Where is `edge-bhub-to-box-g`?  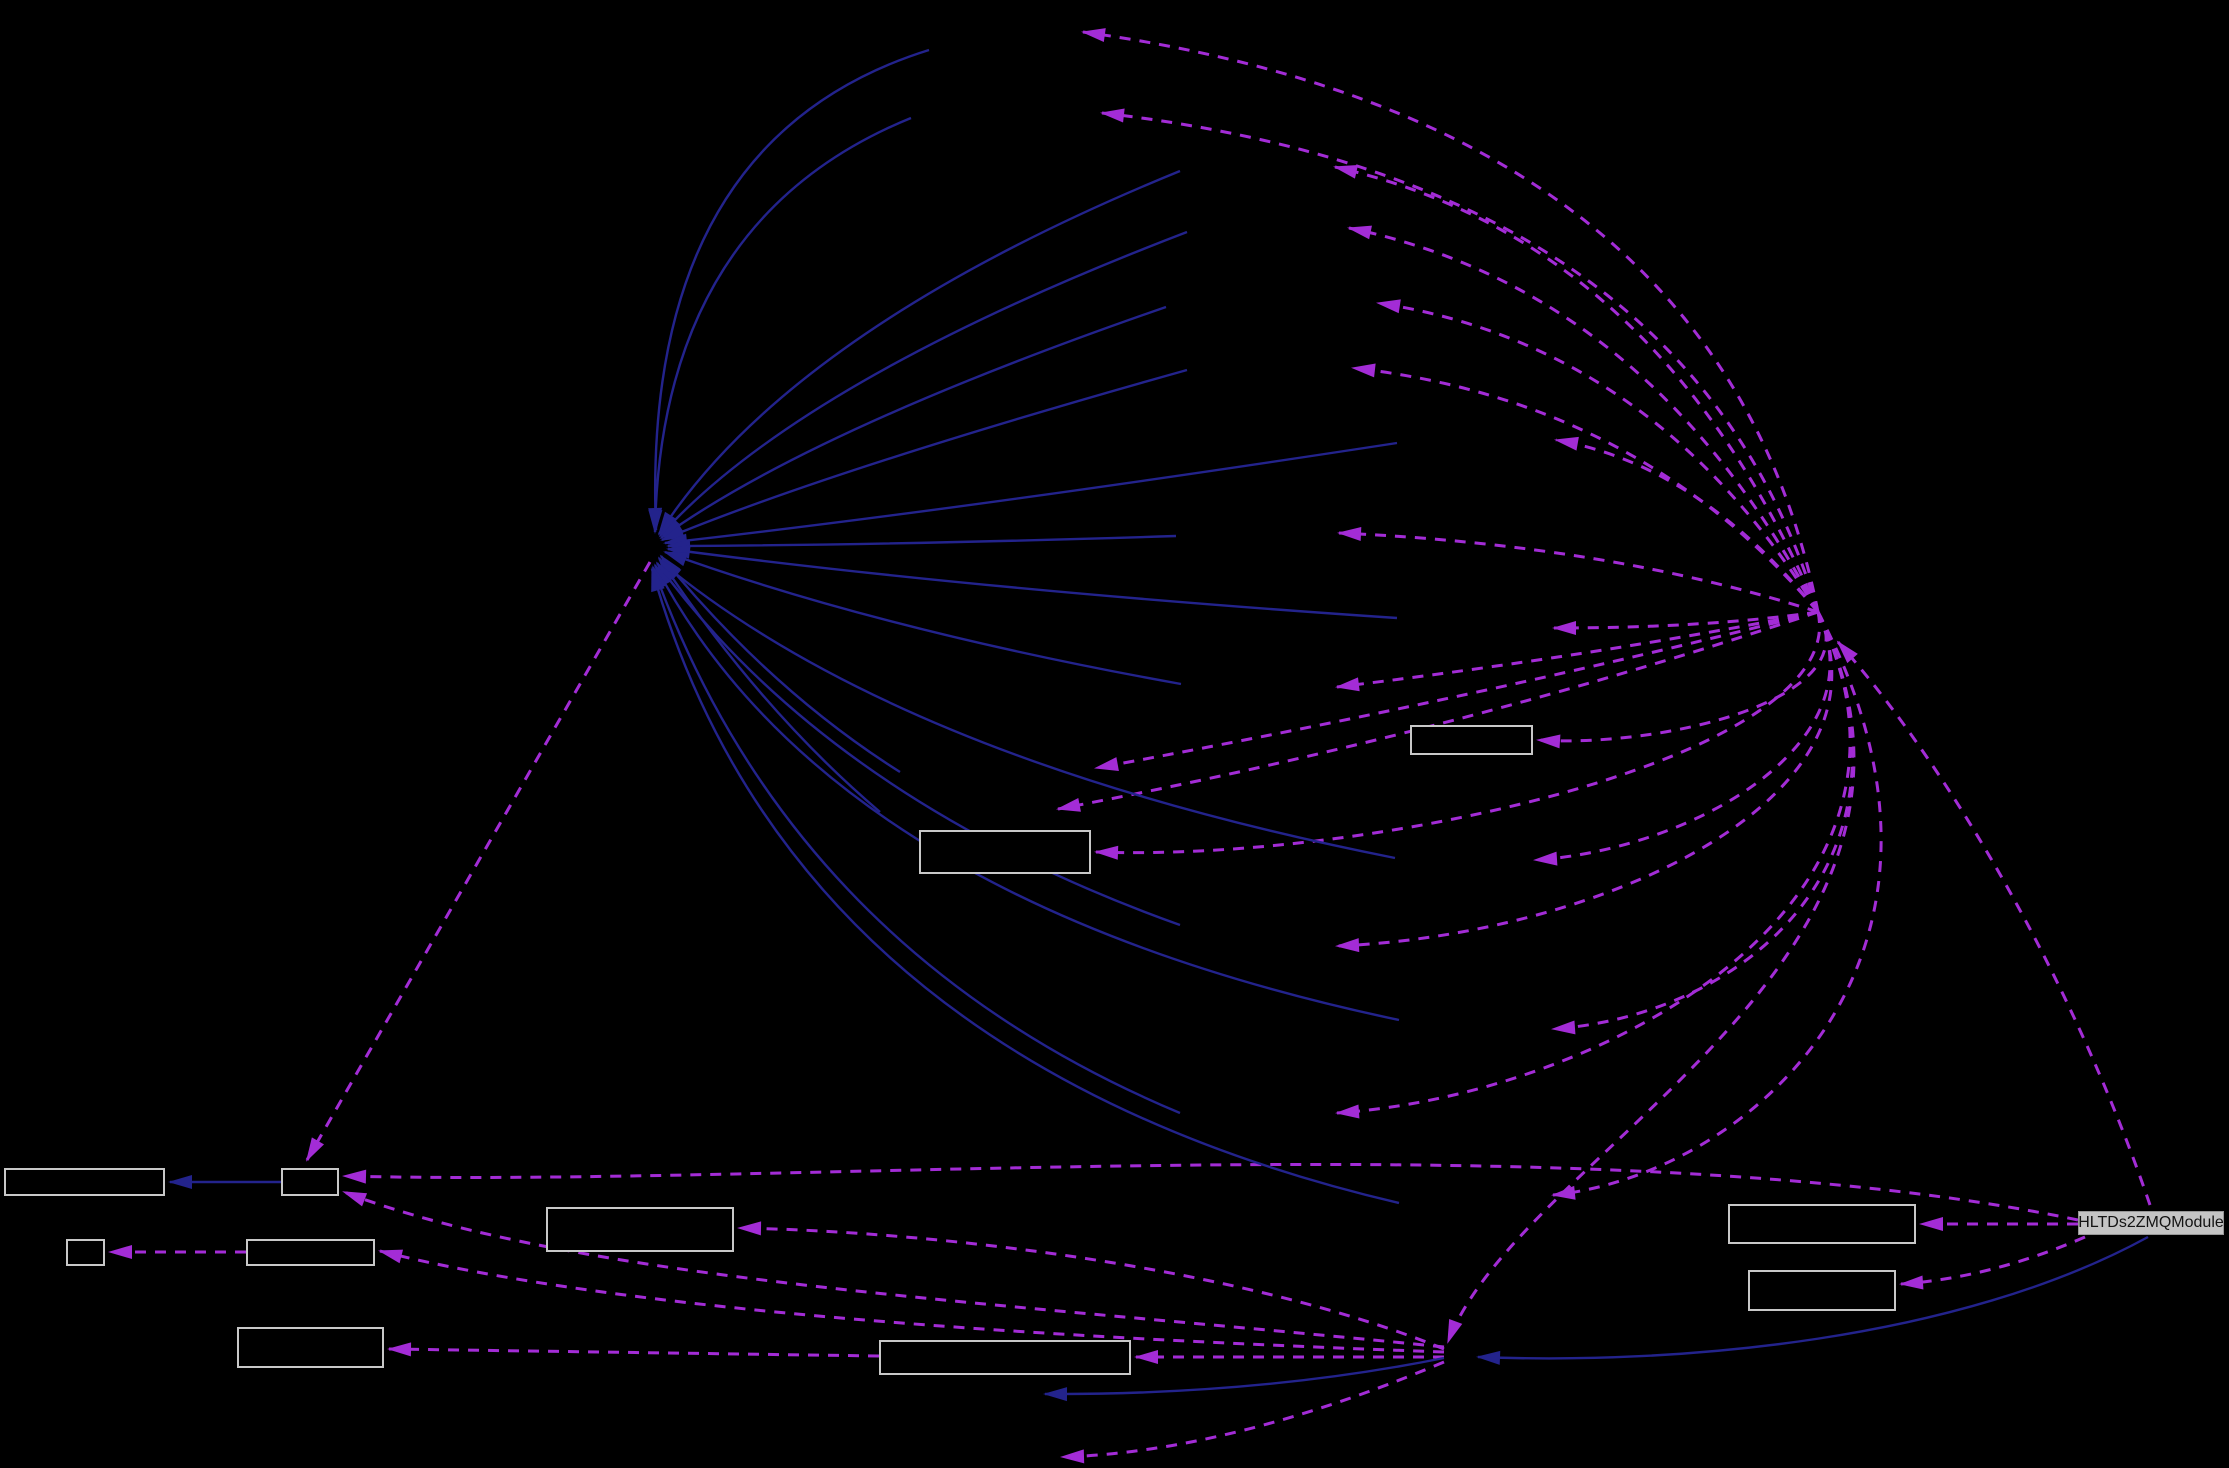 edge-bhub-to-box-g is located at coordinates (1091, 1286).